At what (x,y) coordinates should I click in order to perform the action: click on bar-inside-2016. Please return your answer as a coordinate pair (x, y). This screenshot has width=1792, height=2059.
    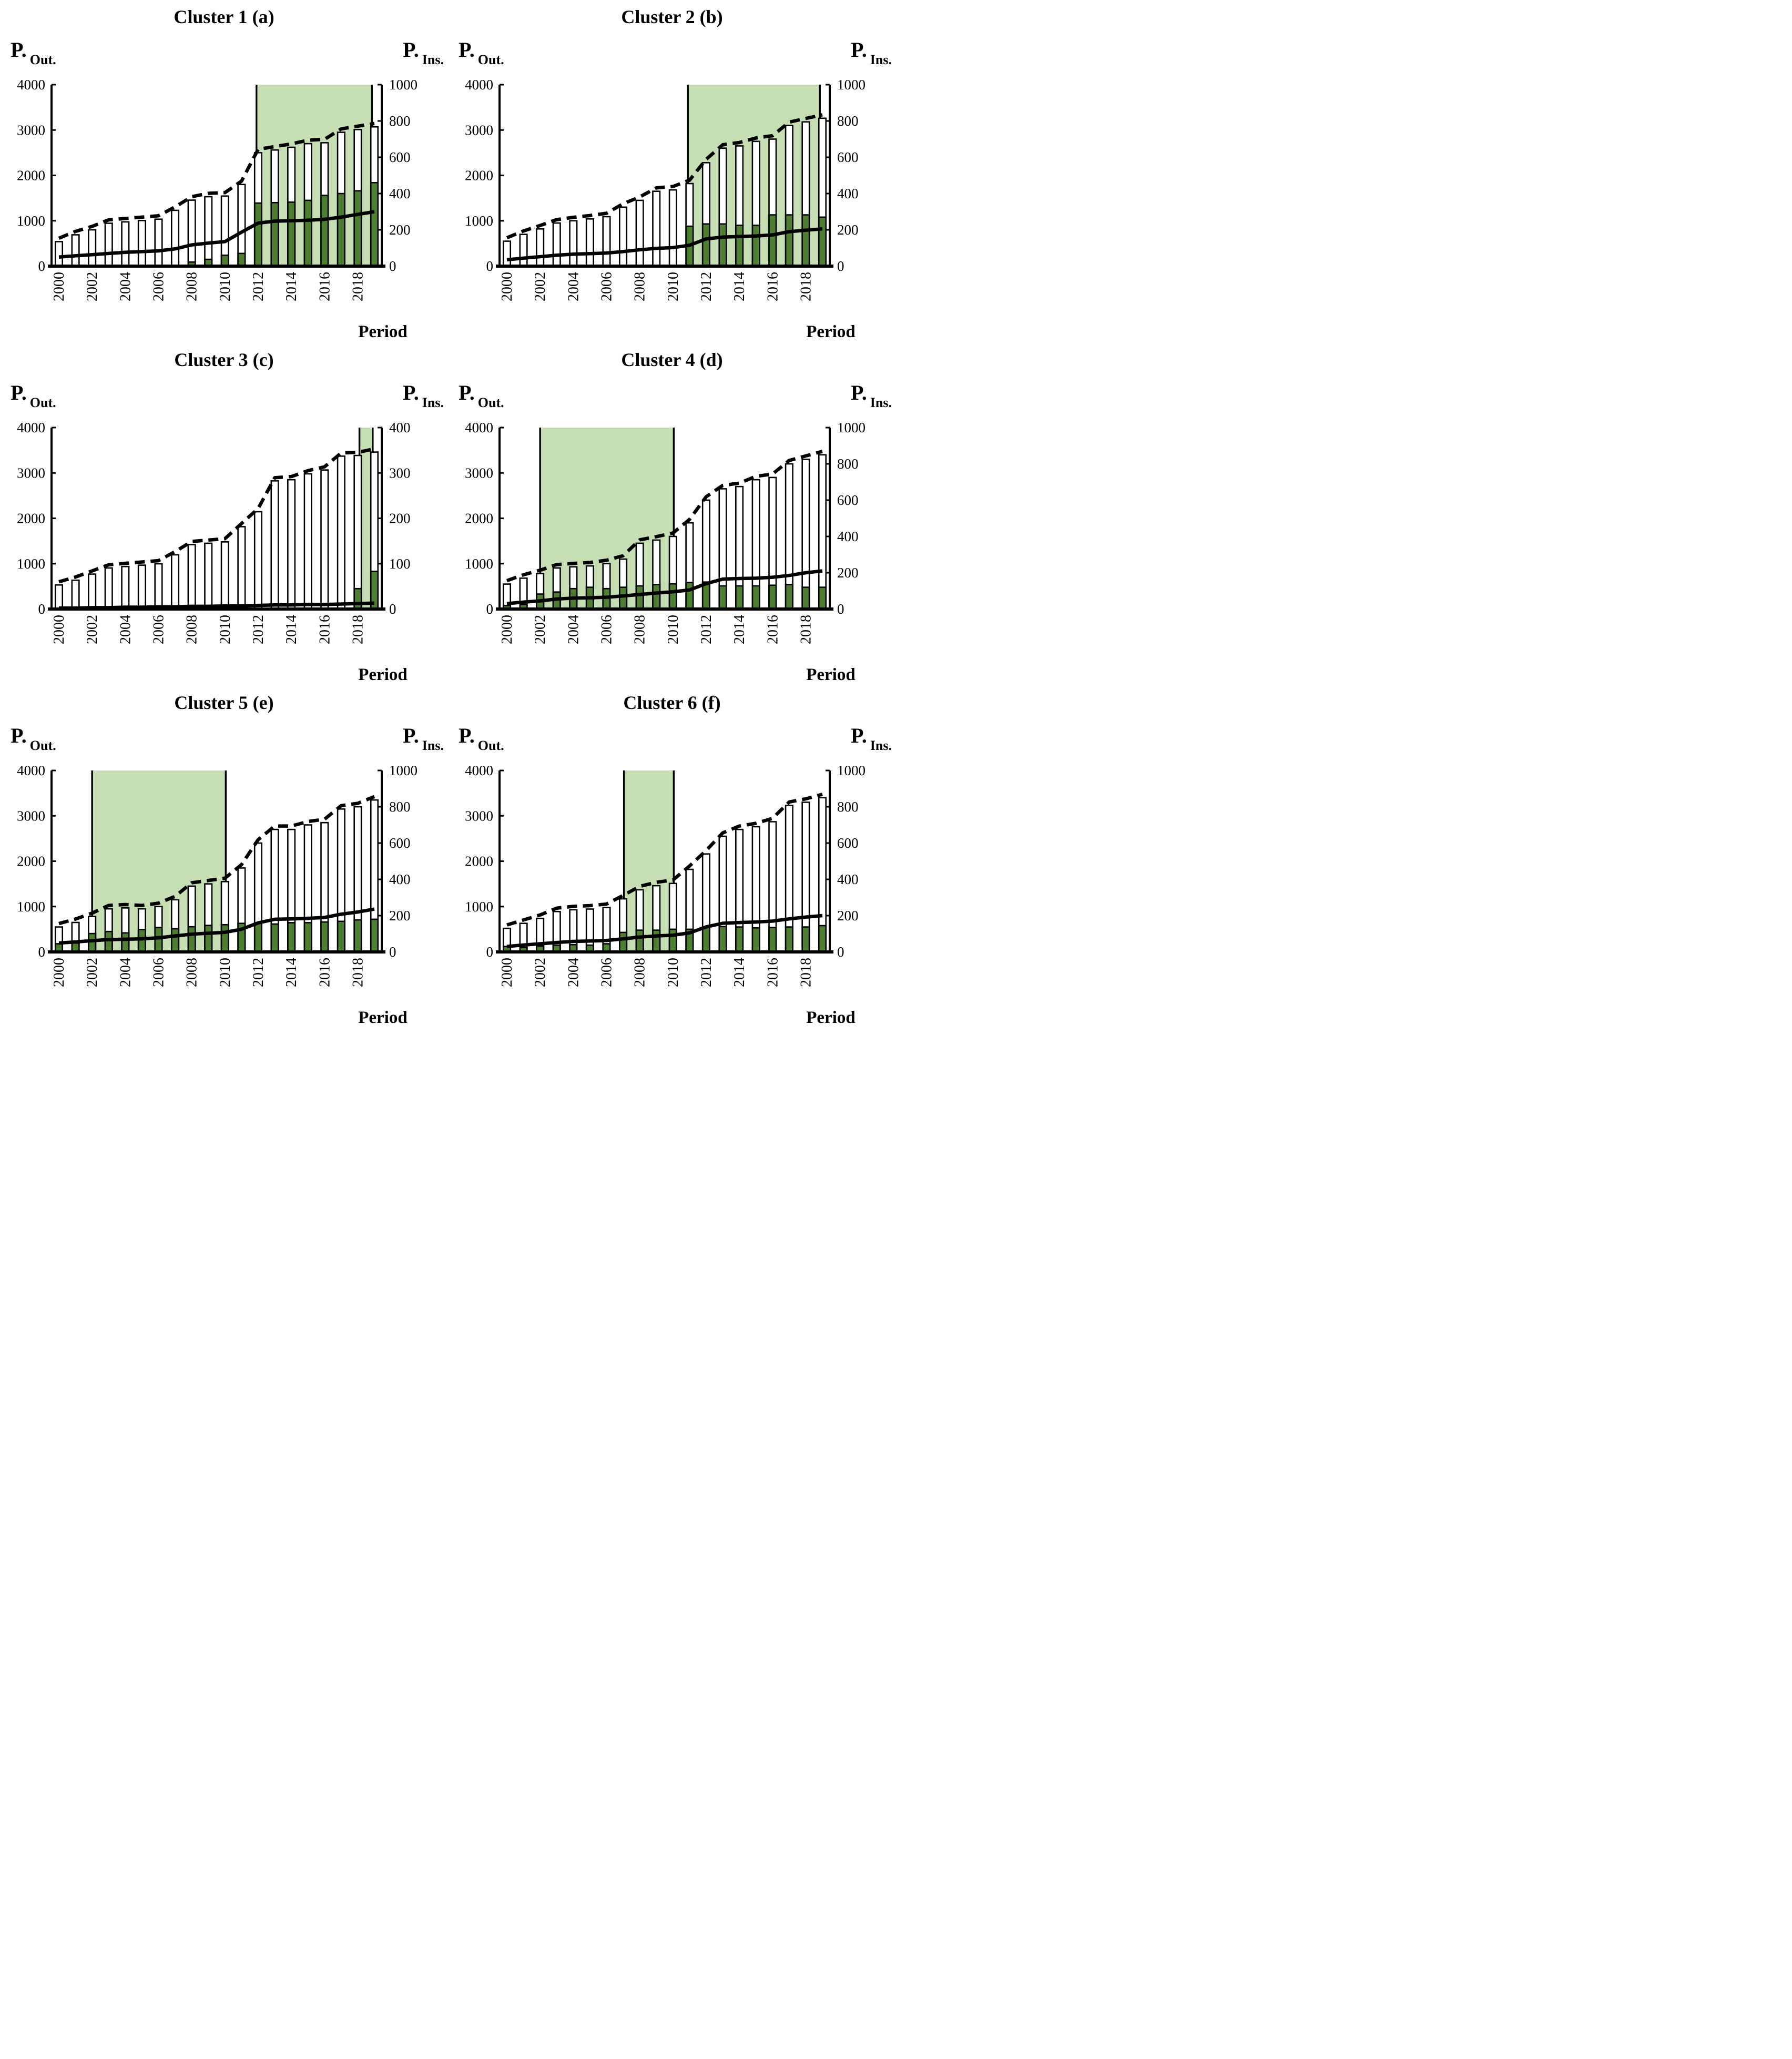
    Looking at the image, I should click on (772, 240).